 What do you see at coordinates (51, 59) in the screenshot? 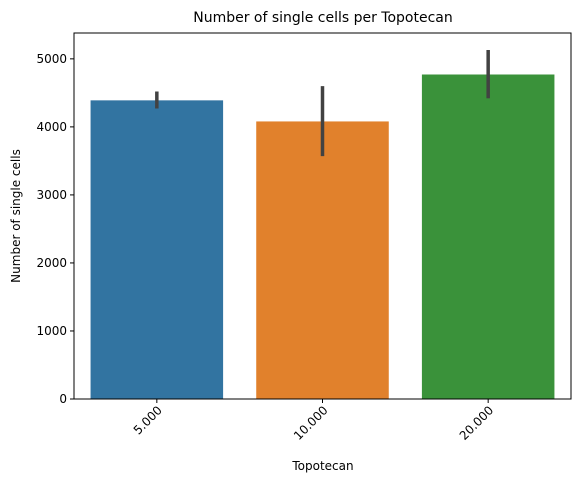
I see `y-tick-label-5: 5000` at bounding box center [51, 59].